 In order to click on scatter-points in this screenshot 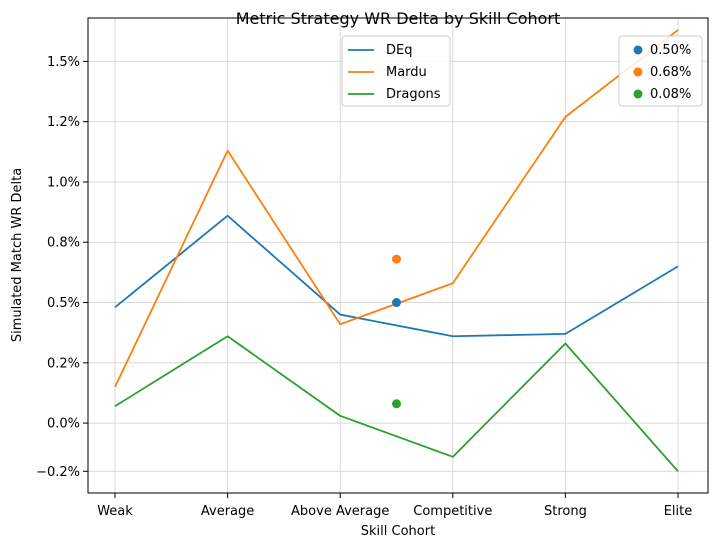, I will do `click(396, 331)`.